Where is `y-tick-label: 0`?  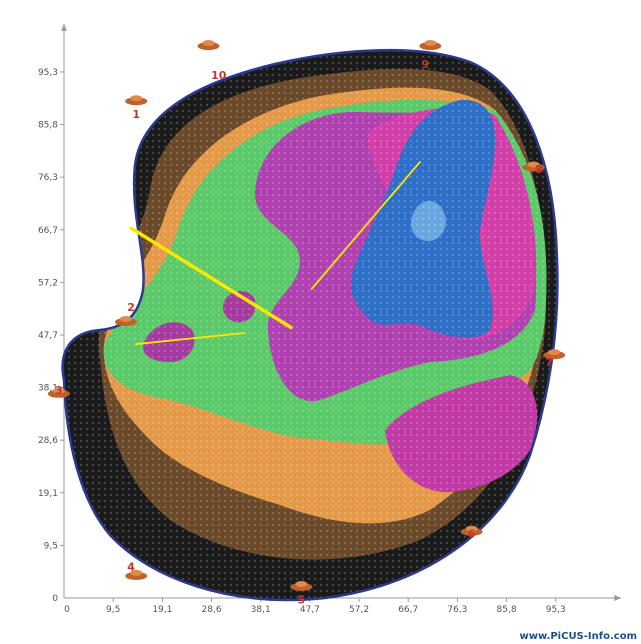
y-tick-label: 0 is located at coordinates (55, 599).